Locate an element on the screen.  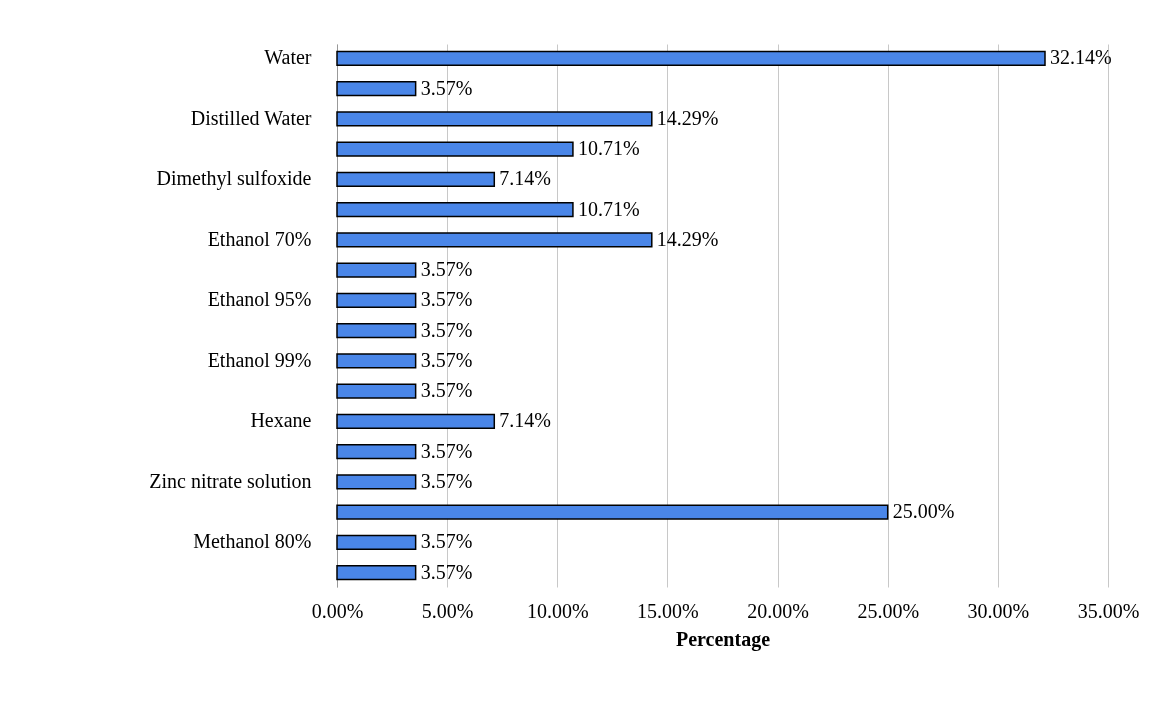
y-tick-label: Ethanol 95% is located at coordinates (259, 299).